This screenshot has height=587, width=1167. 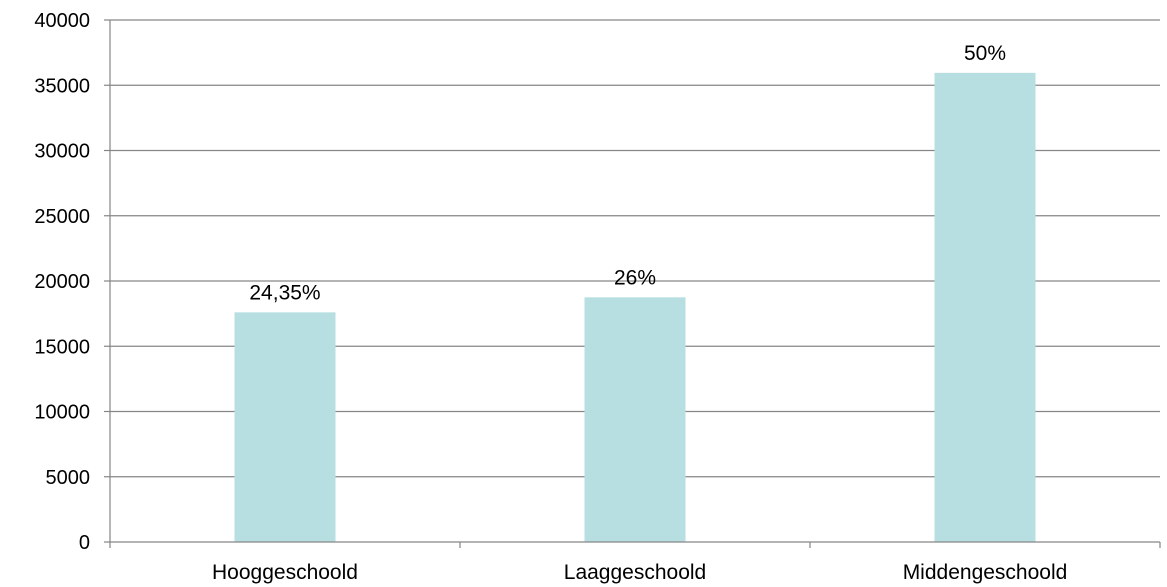 What do you see at coordinates (62, 413) in the screenshot?
I see `y-tick-label: 10000` at bounding box center [62, 413].